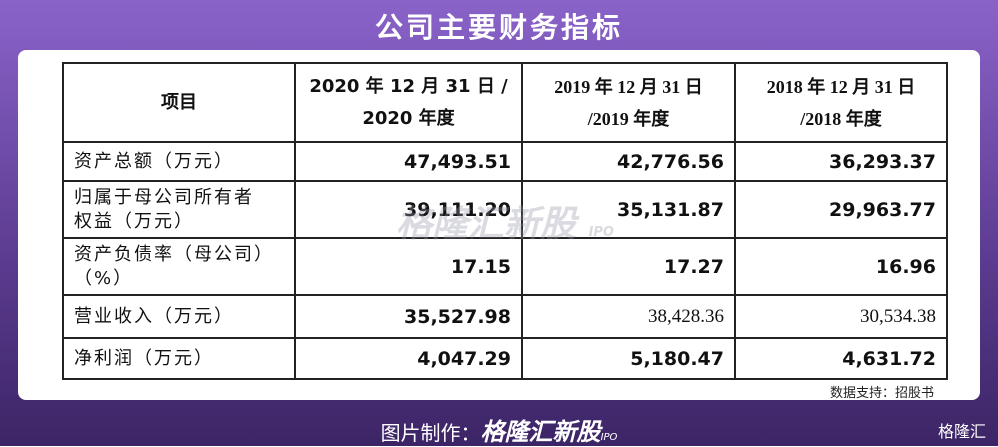 This screenshot has width=998, height=447. What do you see at coordinates (628, 358) in the screenshot?
I see `cell-value: 5,180.47` at bounding box center [628, 358].